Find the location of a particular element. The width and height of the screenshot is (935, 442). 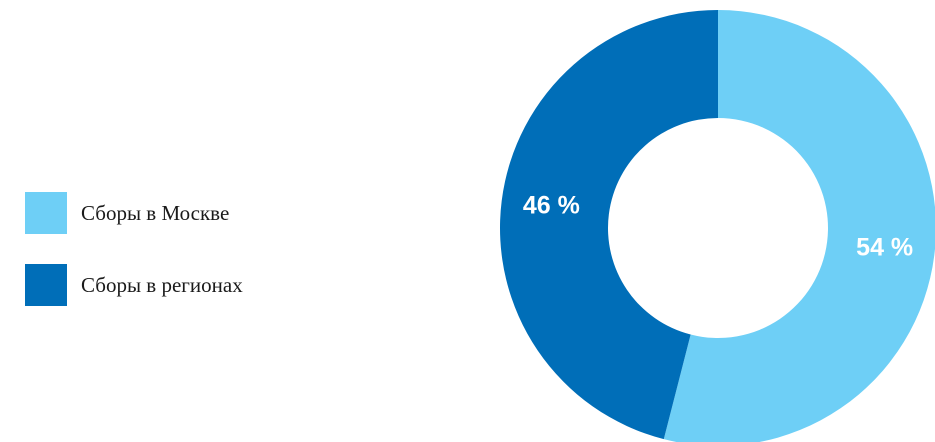

legend-label-moscow: Сборы в Москве is located at coordinates (155, 213).